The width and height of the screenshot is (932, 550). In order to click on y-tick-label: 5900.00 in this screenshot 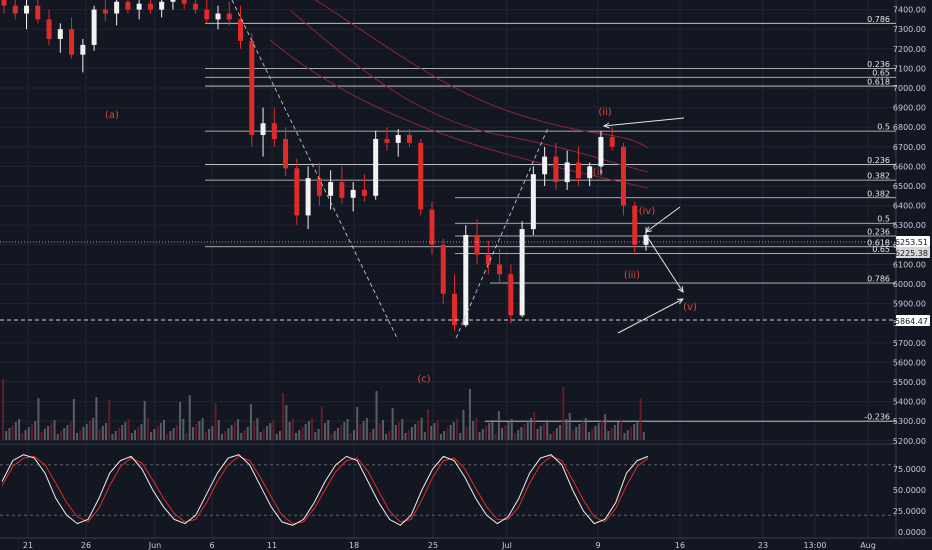, I will do `click(909, 304)`.